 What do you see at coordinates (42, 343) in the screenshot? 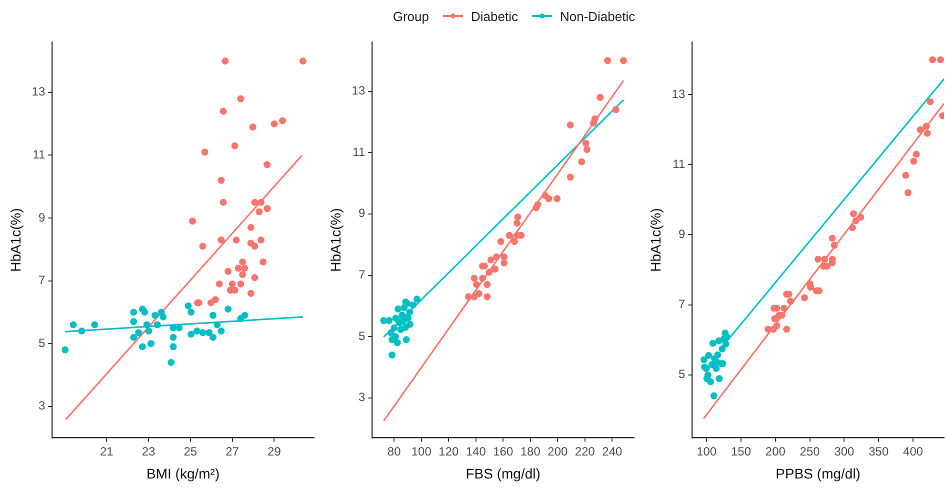
I see `y-tick-label: 5` at bounding box center [42, 343].